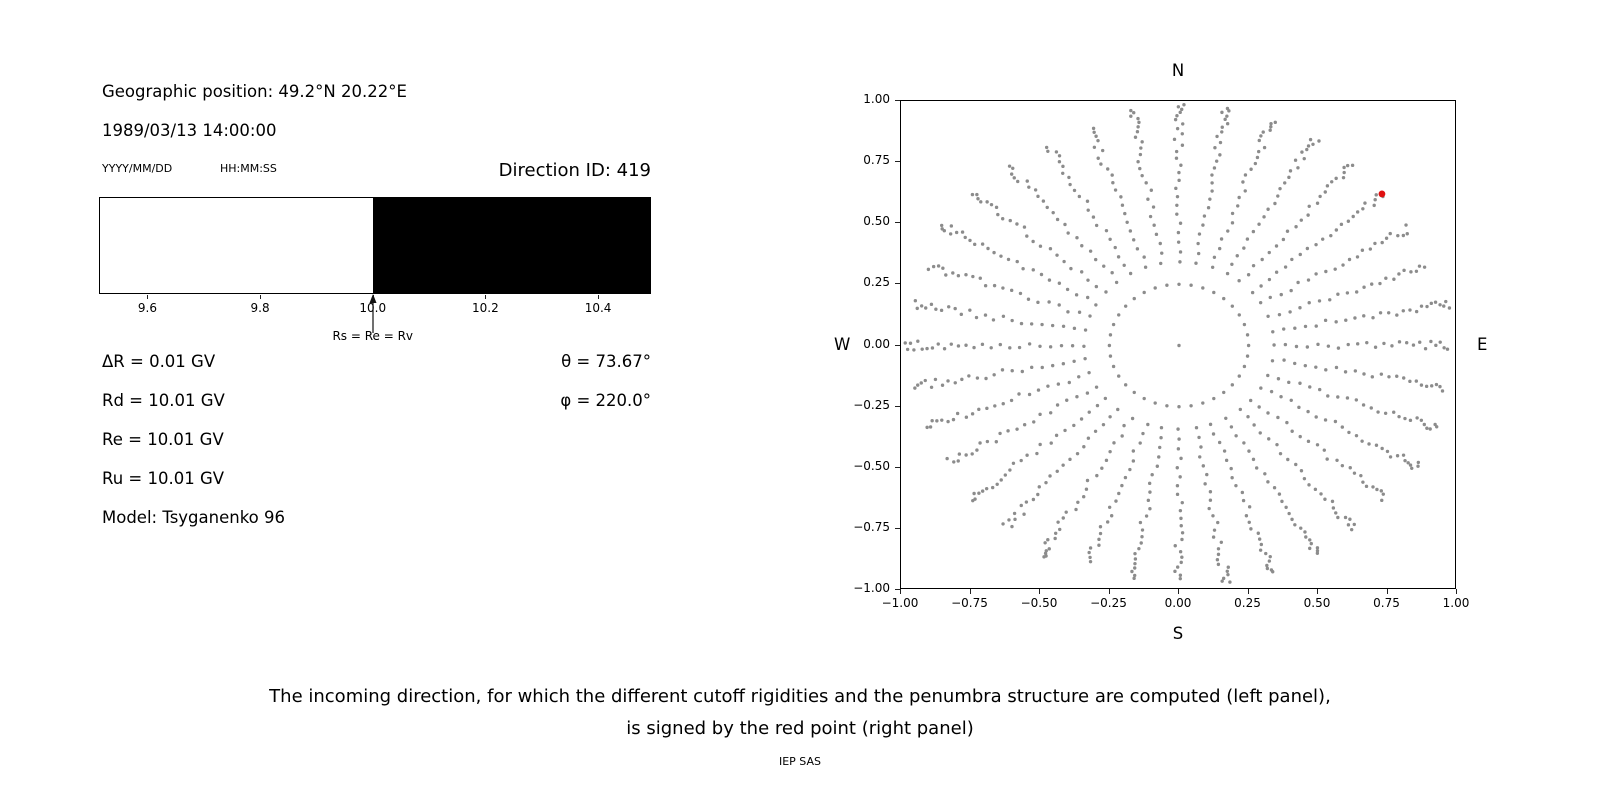 This screenshot has height=800, width=1600. What do you see at coordinates (375, 245) in the screenshot?
I see `penumbra-strip` at bounding box center [375, 245].